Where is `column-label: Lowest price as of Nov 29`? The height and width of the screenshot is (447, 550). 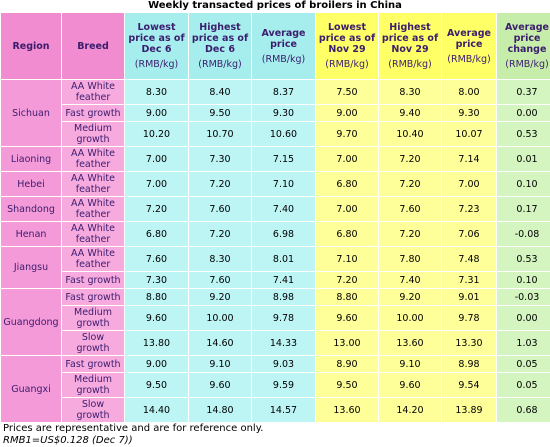
column-label: Lowest price as of Nov 29 is located at coordinates (347, 38).